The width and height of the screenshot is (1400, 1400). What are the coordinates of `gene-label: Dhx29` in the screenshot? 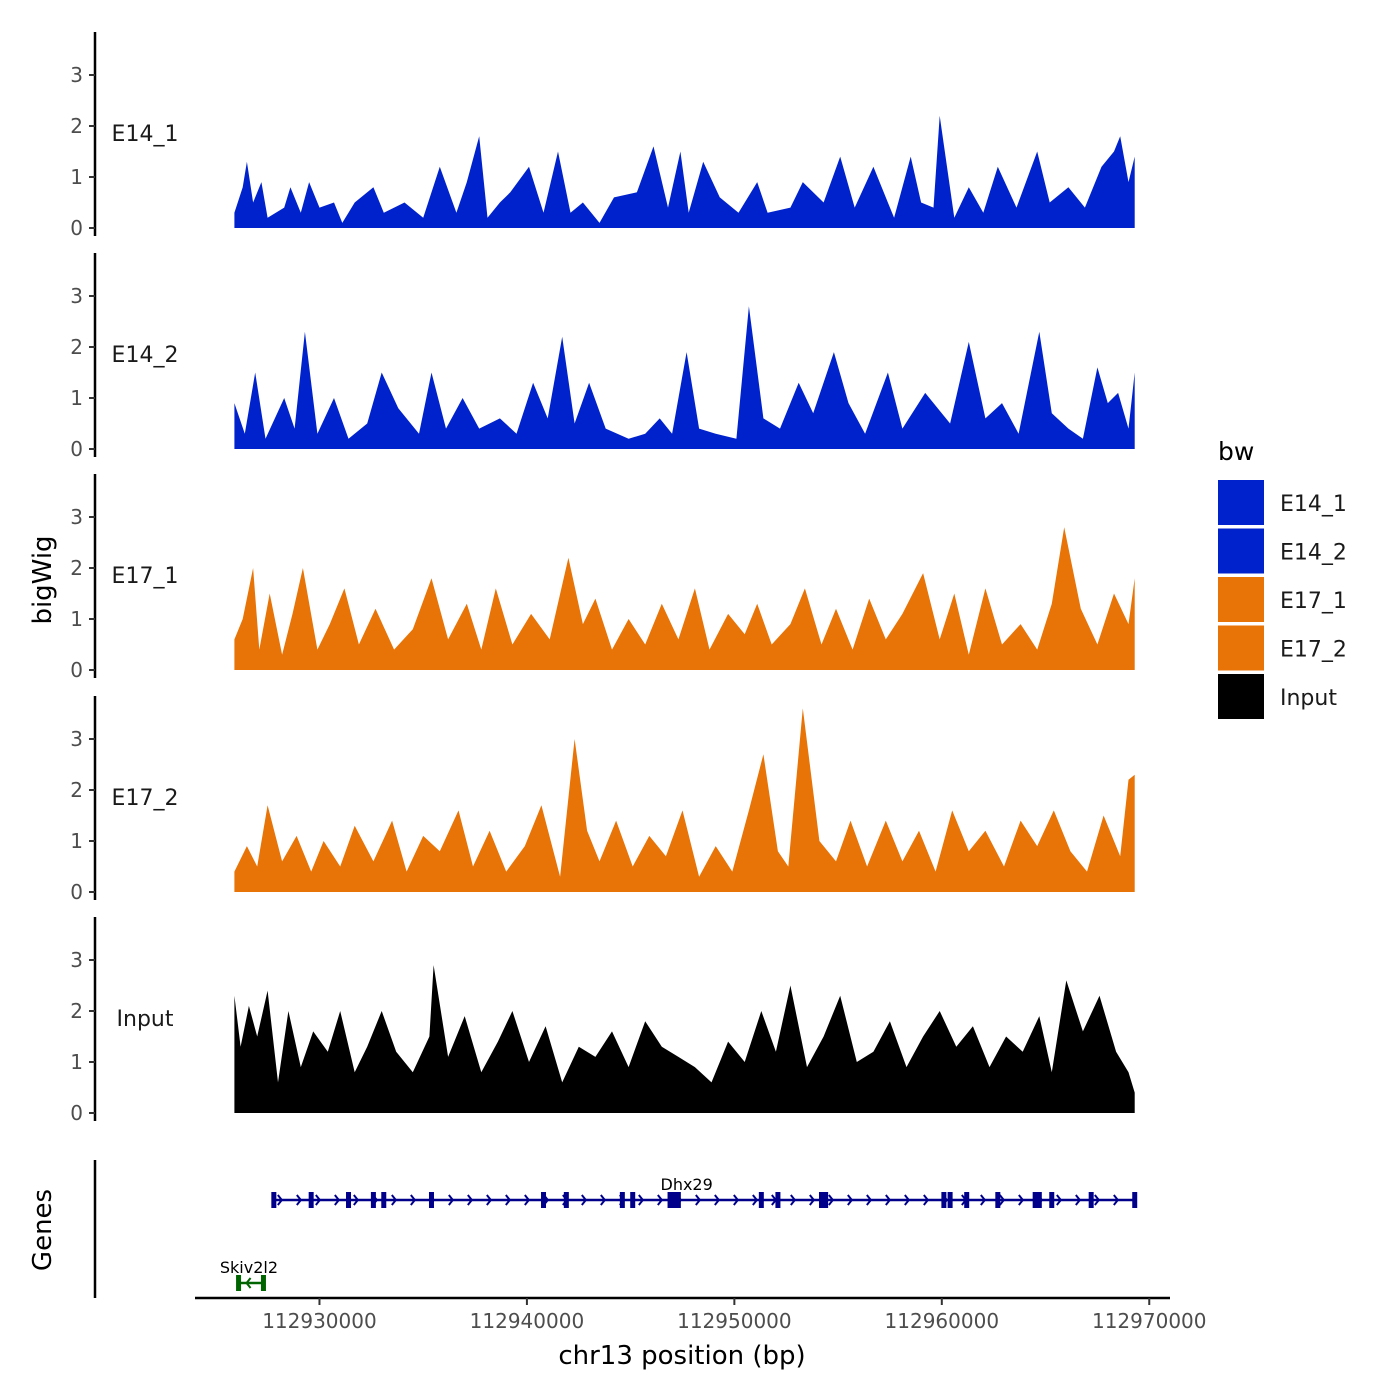 It's located at (687, 1184).